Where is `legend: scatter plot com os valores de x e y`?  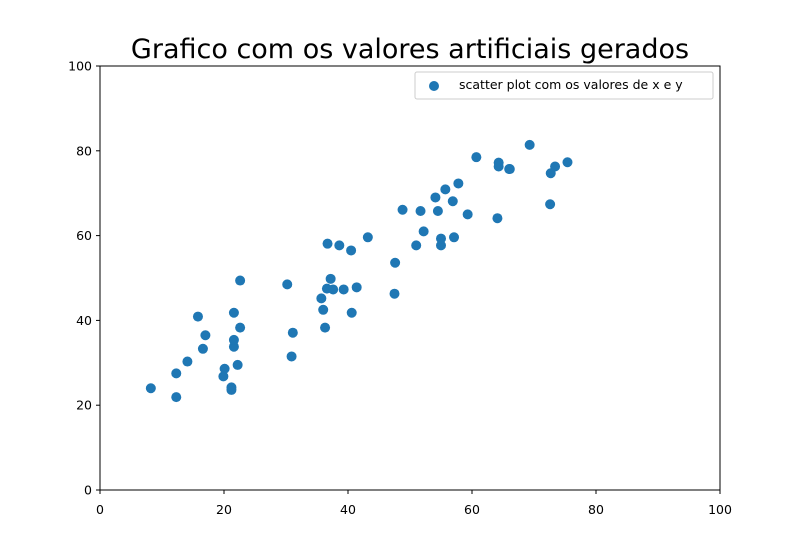
legend: scatter plot com os valores de x e y is located at coordinates (564, 85).